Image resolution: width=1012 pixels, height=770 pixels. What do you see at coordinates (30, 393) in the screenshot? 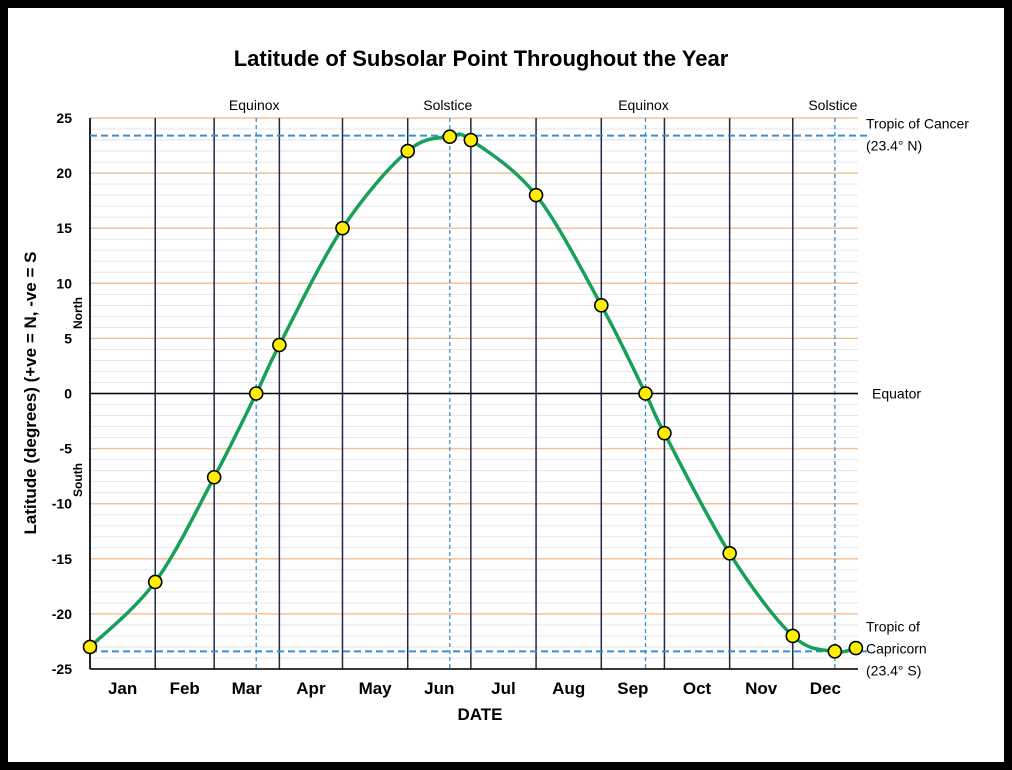
I see `y-axis-title: Latitude (degrees) (+ve = N, -ve = S` at bounding box center [30, 393].